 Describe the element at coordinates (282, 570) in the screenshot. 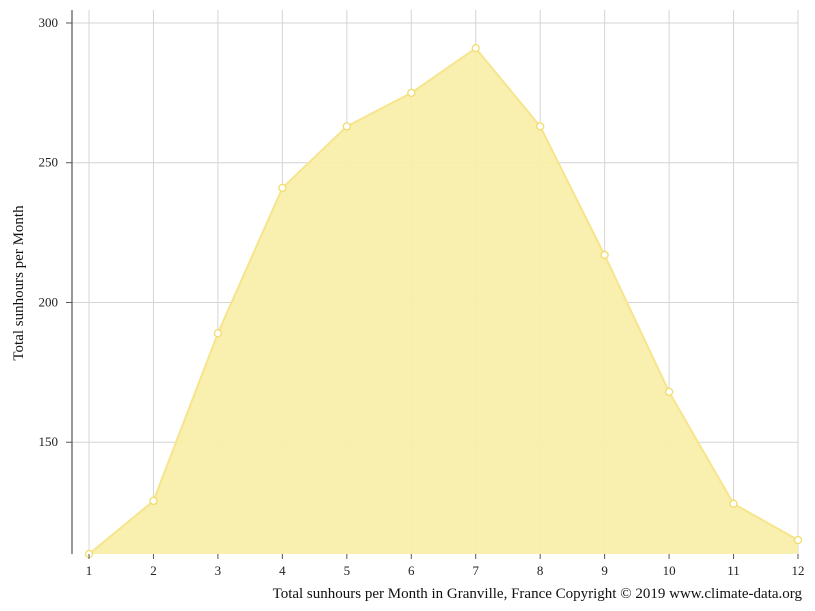

I see `x-tick-label-4: 4` at that location.